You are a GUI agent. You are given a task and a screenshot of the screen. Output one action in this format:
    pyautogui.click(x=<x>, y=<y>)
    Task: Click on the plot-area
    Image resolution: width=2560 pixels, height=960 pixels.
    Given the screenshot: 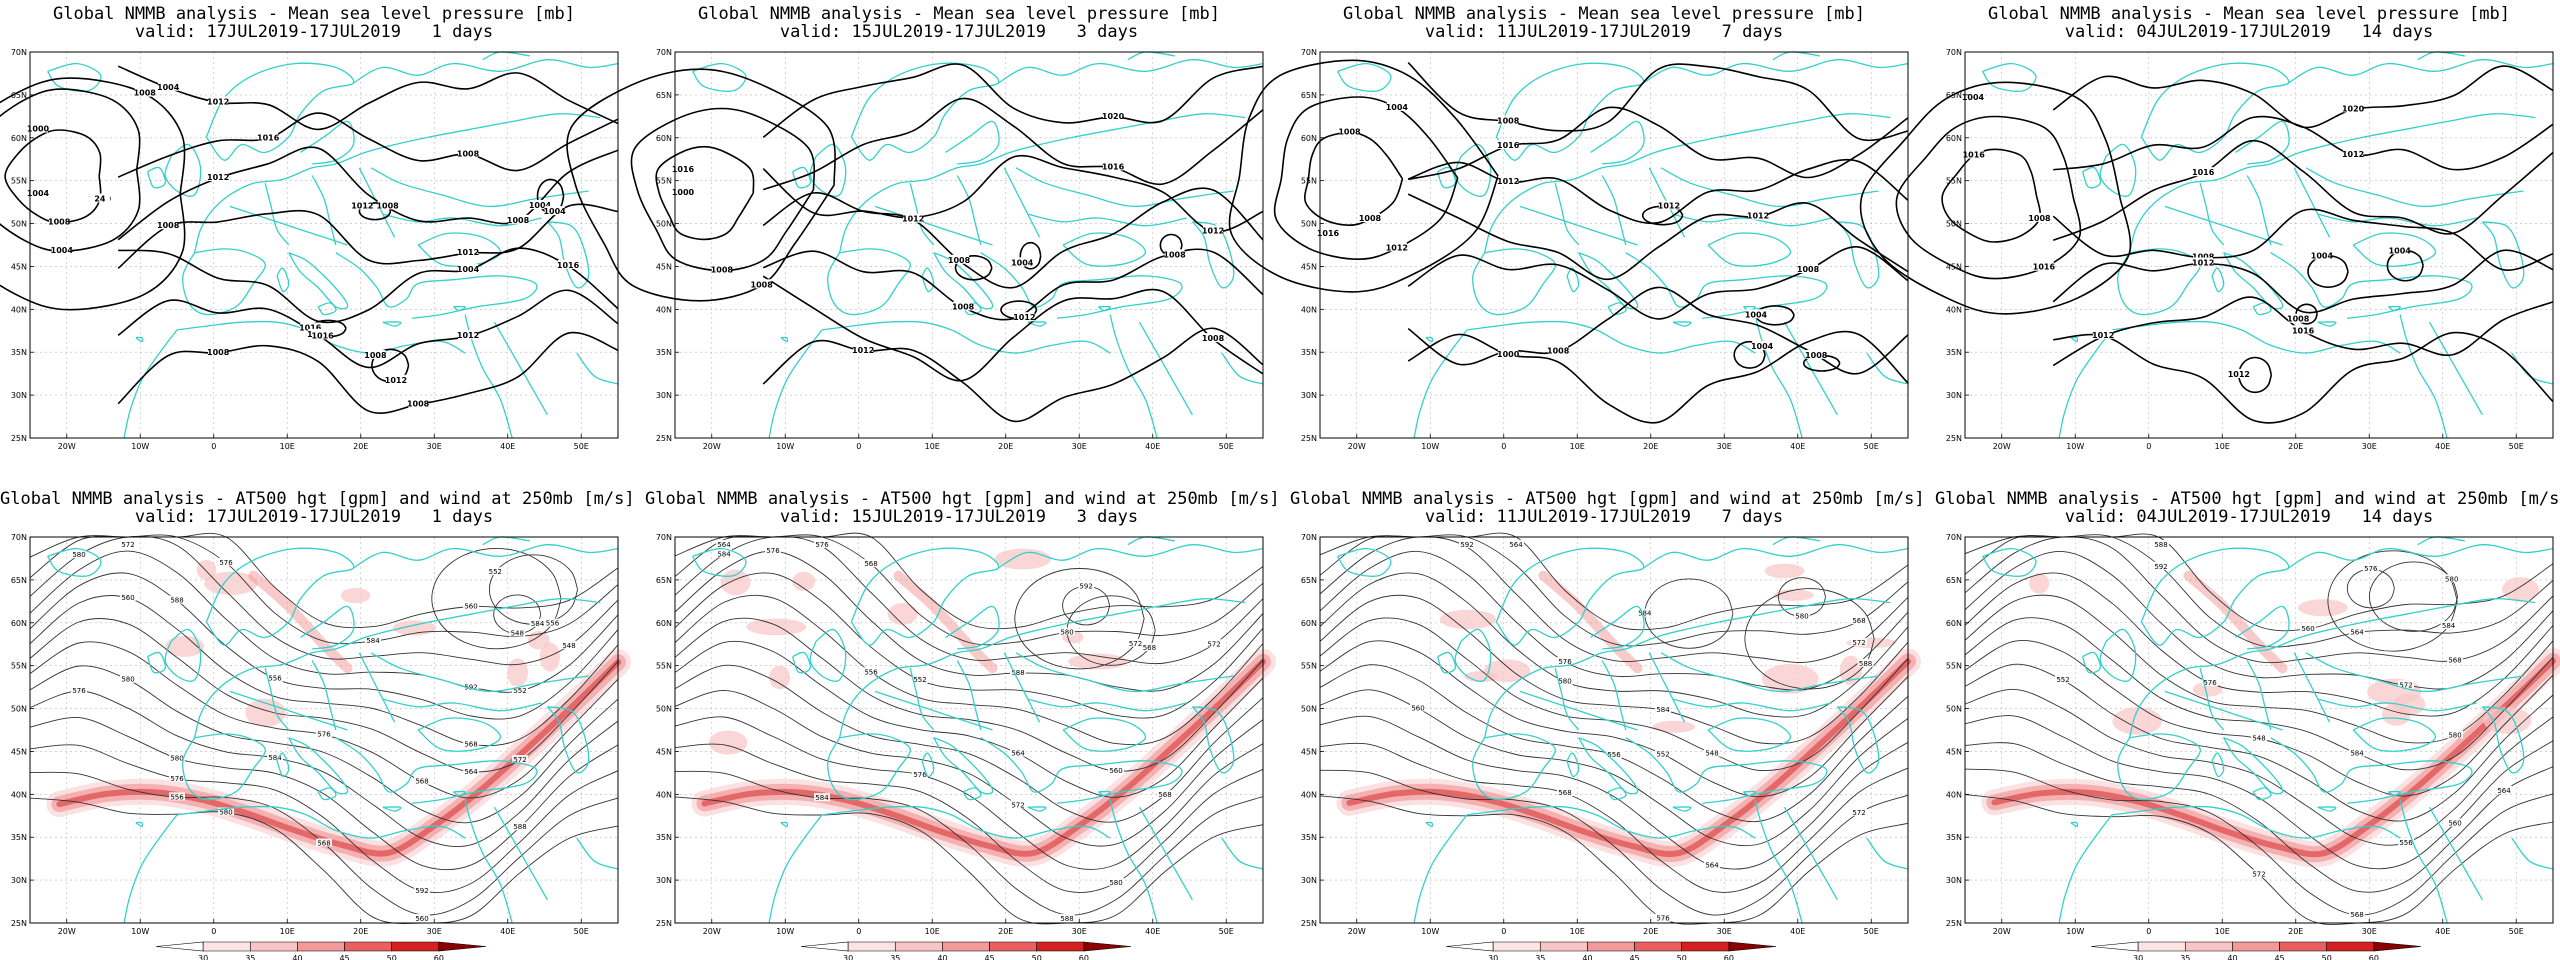 What is the action you would take?
    pyautogui.click(x=324, y=245)
    